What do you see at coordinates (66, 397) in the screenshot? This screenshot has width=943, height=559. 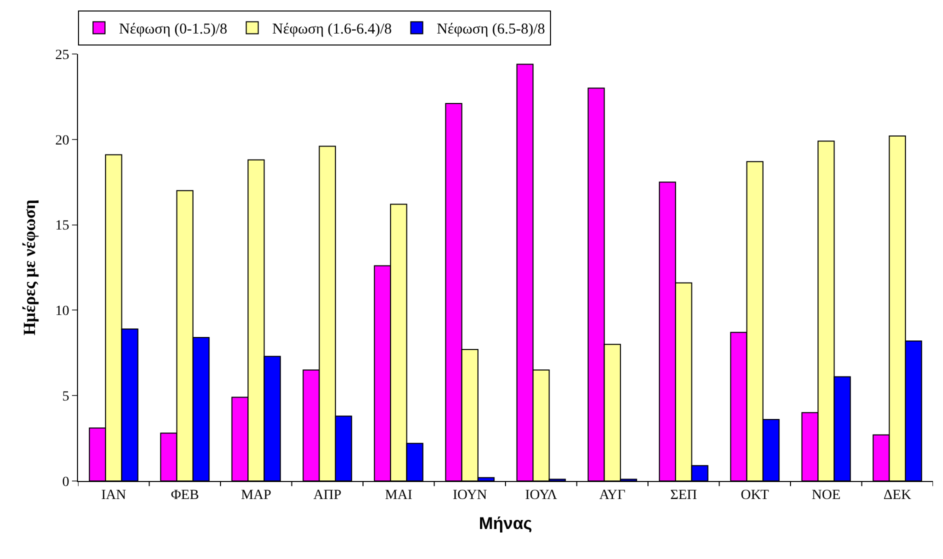 I see `y-tick-label: 5` at bounding box center [66, 397].